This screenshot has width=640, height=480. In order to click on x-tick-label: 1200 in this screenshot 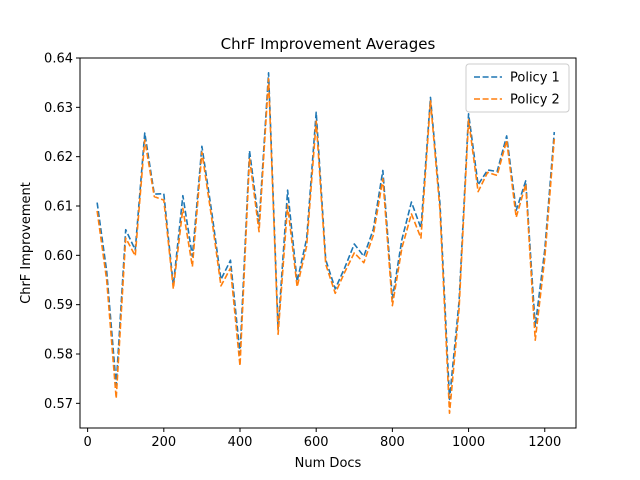, I will do `click(544, 442)`.